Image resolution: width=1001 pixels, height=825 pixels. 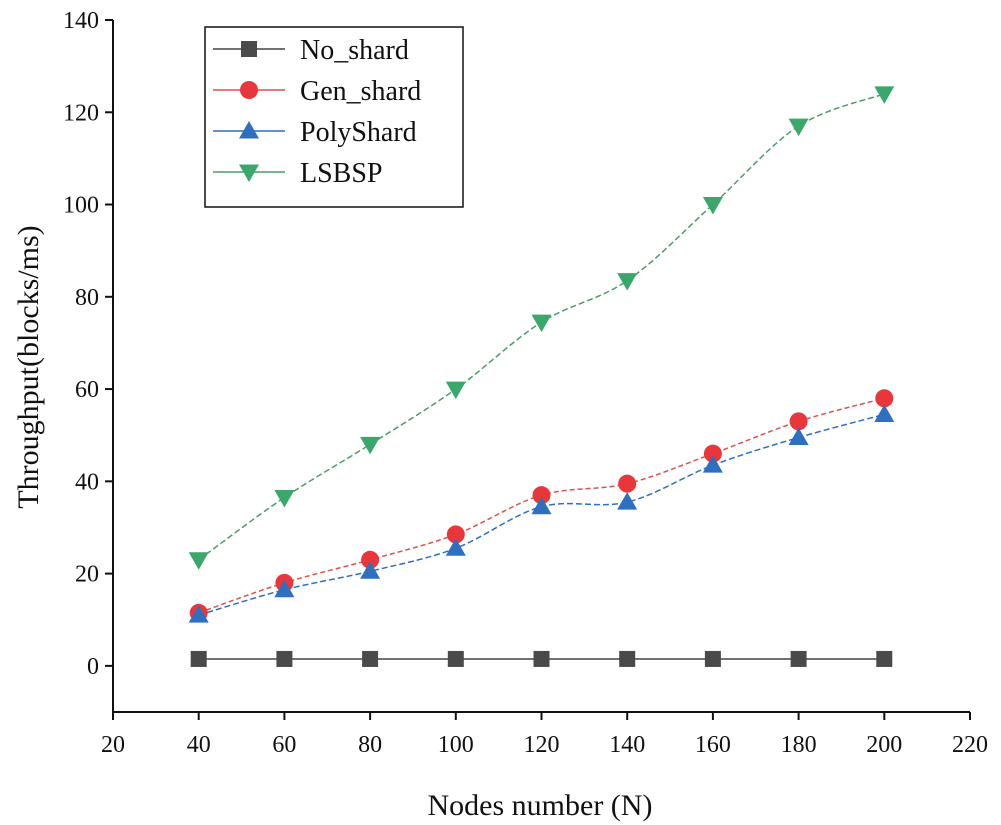 I want to click on x-tick-label: 80, so click(x=370, y=745).